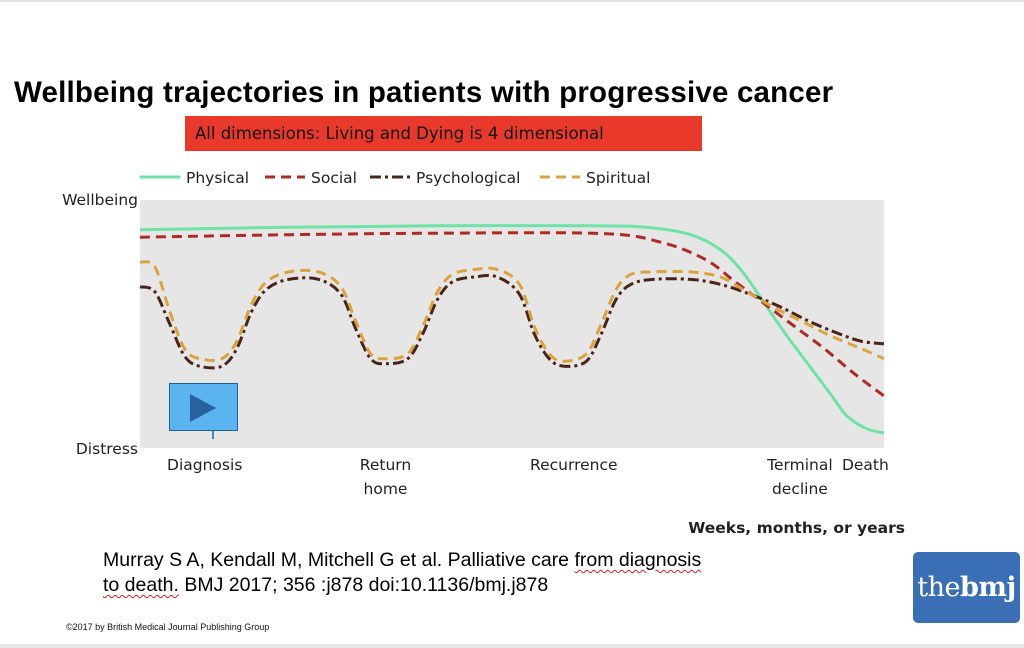 The height and width of the screenshot is (648, 1024). What do you see at coordinates (638, 560) in the screenshot?
I see `citation-underlined-text: from diagnosis` at bounding box center [638, 560].